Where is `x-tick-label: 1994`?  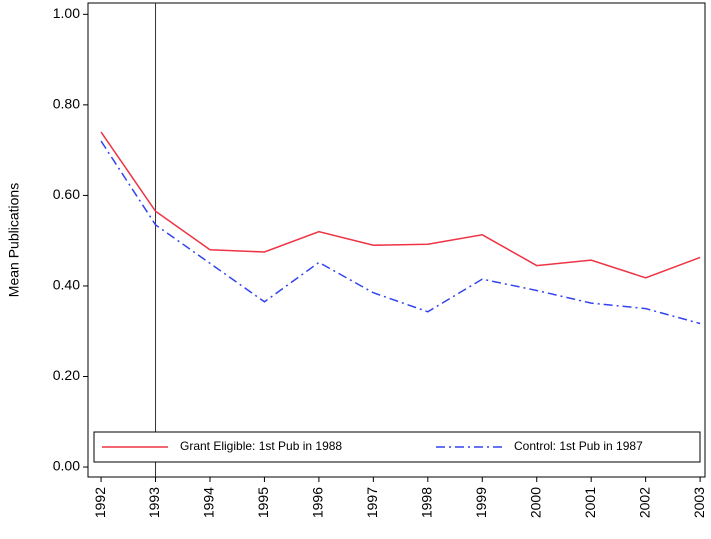
x-tick-label: 1994 is located at coordinates (209, 502).